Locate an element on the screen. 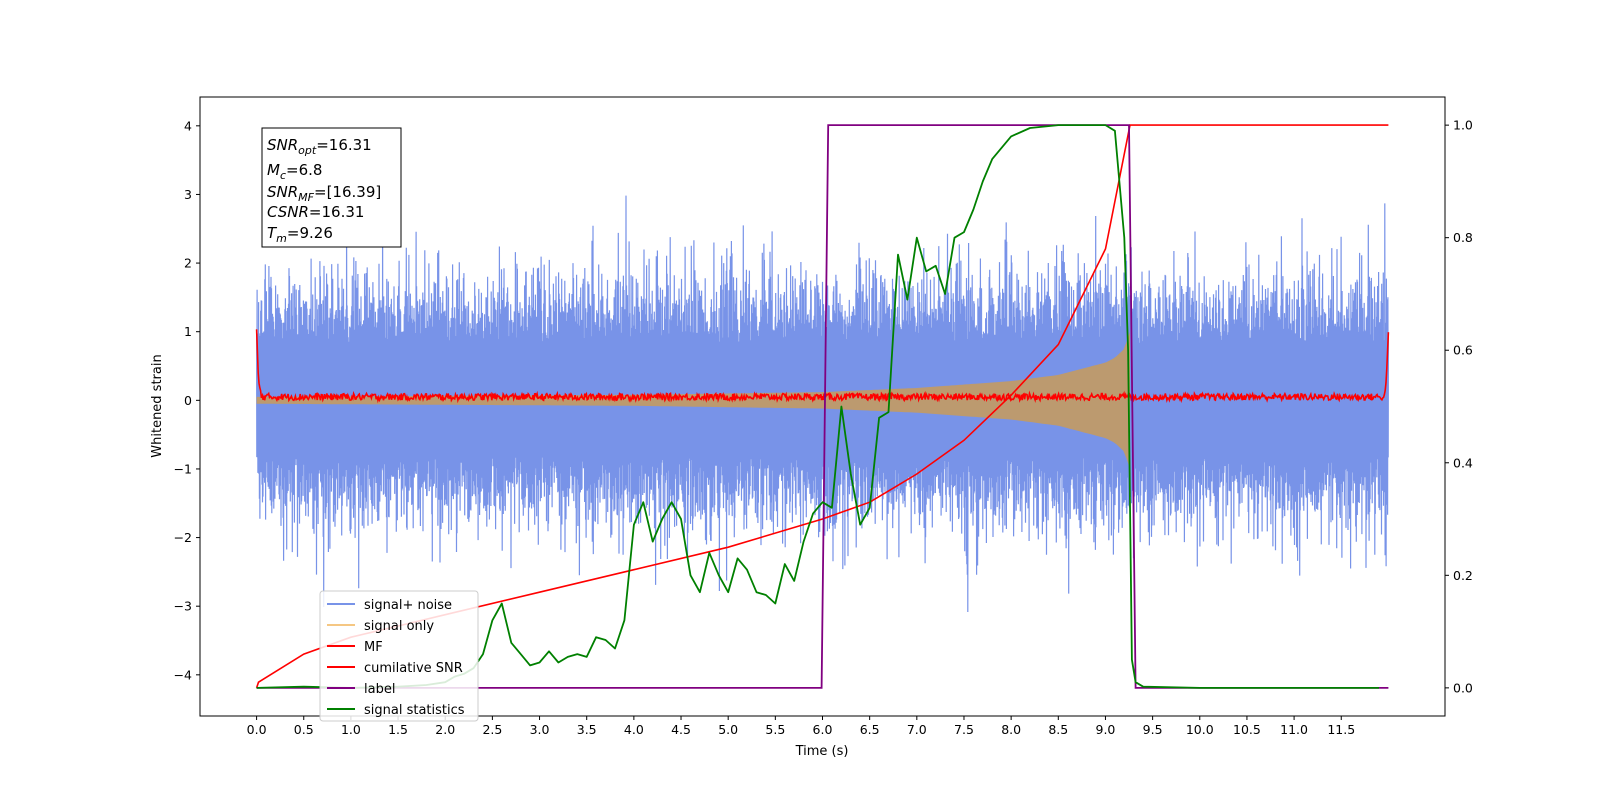 The image size is (1600, 800). y2-tick-label: 0.2 is located at coordinates (1463, 575).